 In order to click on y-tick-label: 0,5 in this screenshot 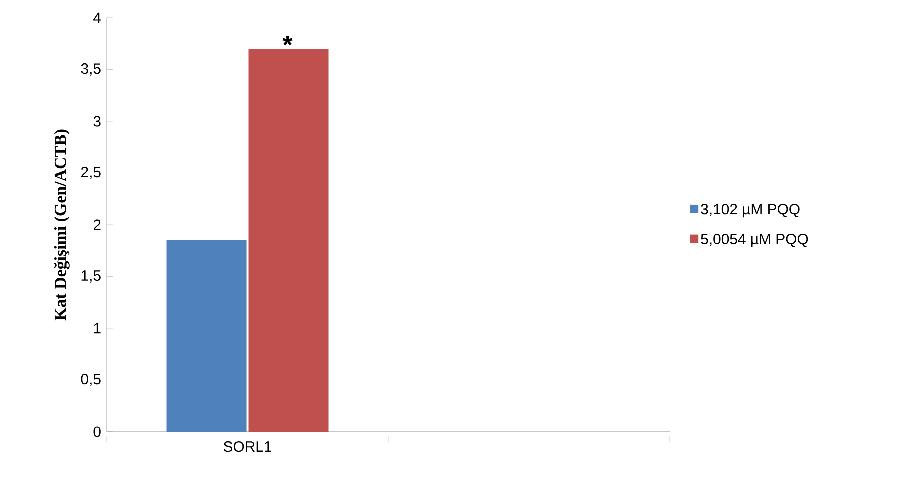, I will do `click(91, 380)`.